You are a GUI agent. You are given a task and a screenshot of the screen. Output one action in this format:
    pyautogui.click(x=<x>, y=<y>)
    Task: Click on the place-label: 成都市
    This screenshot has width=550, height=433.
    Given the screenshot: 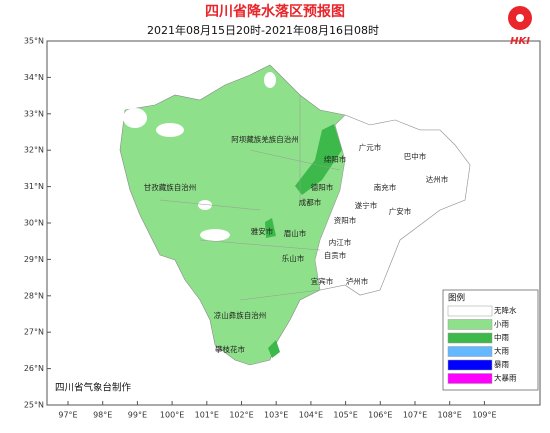 What is the action you would take?
    pyautogui.click(x=310, y=202)
    